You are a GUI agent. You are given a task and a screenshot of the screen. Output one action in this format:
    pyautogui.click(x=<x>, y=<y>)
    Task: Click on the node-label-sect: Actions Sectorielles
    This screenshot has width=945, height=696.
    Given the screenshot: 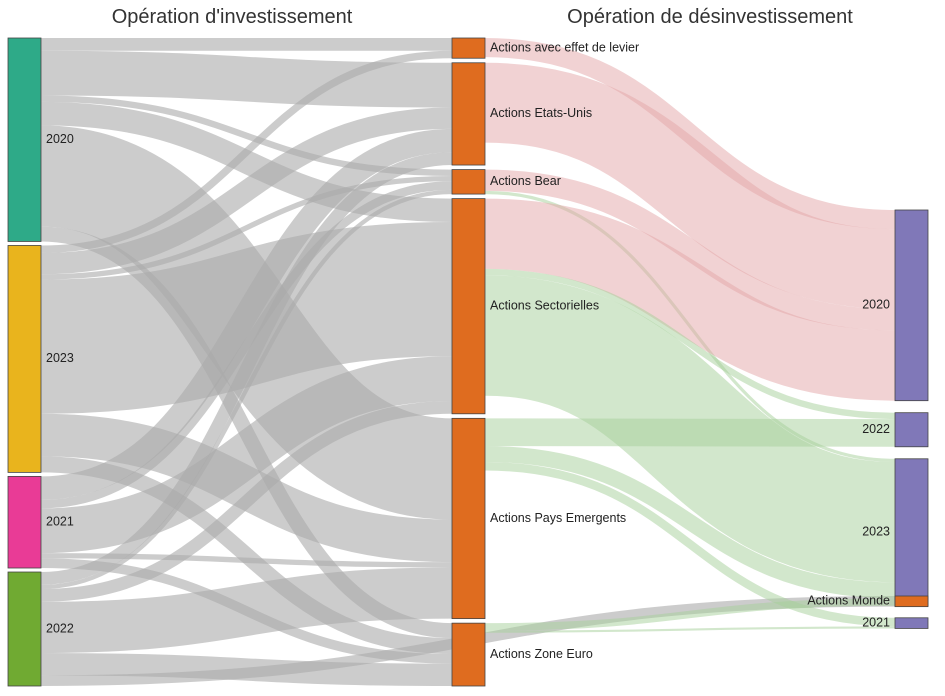 What is the action you would take?
    pyautogui.click(x=544, y=306)
    